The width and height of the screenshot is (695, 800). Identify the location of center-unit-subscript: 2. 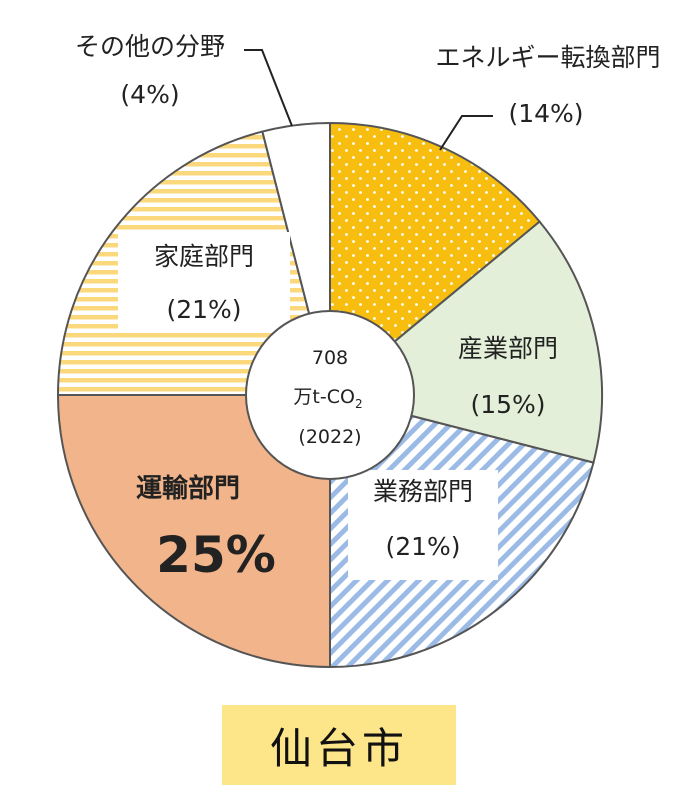
(359, 404).